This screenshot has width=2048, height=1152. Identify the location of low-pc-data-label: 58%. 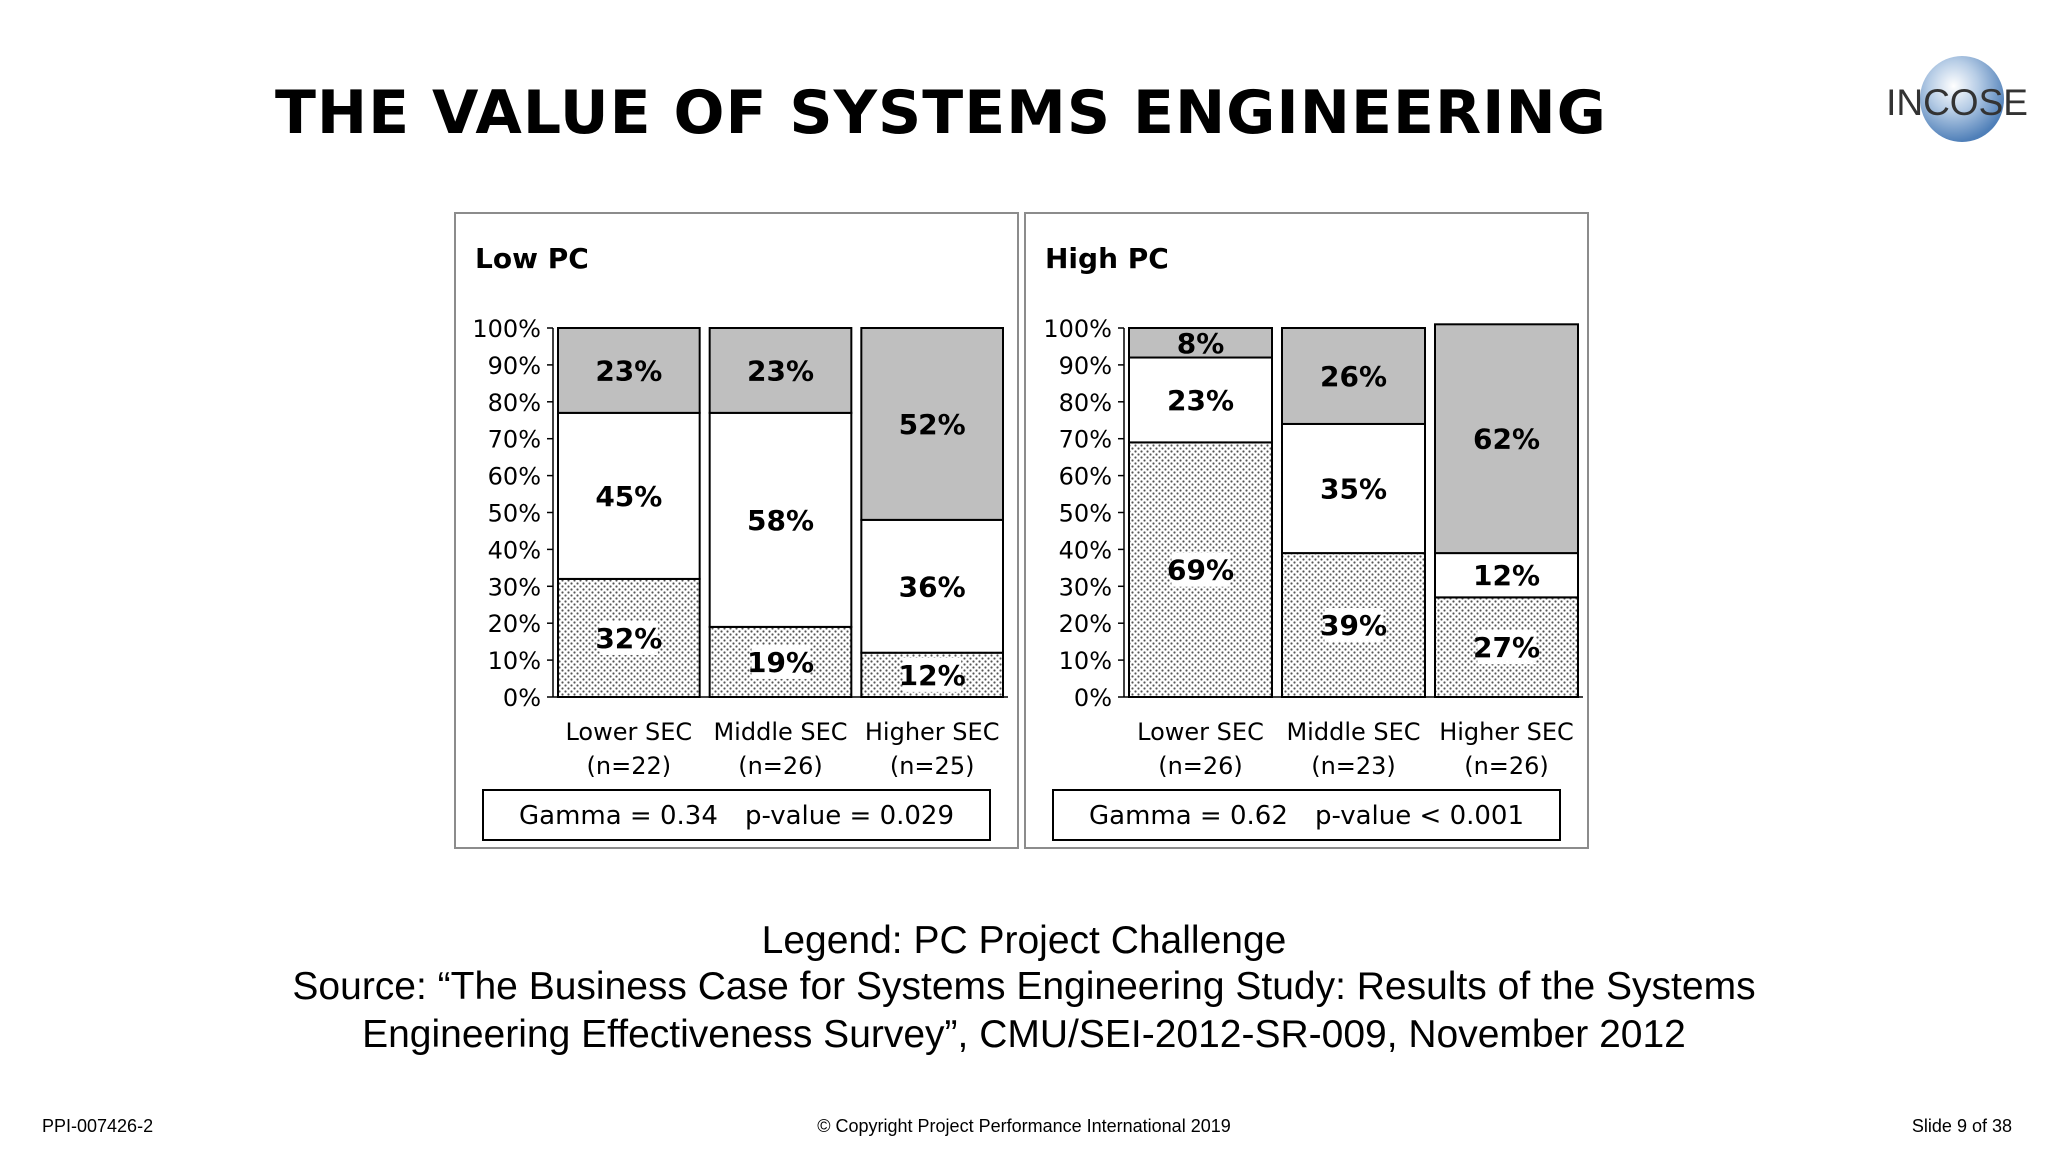
(780, 520).